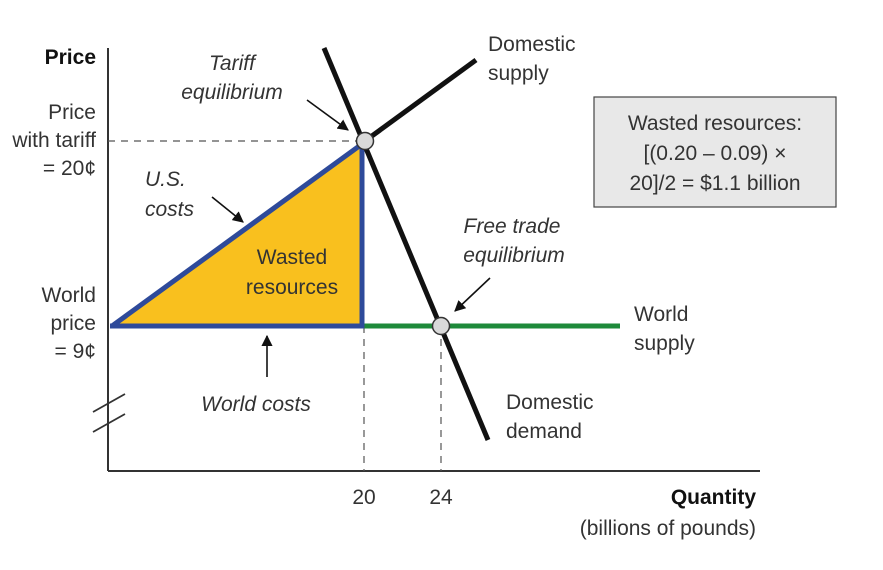  I want to click on wasted-resources-label: Wasted, so click(292, 257).